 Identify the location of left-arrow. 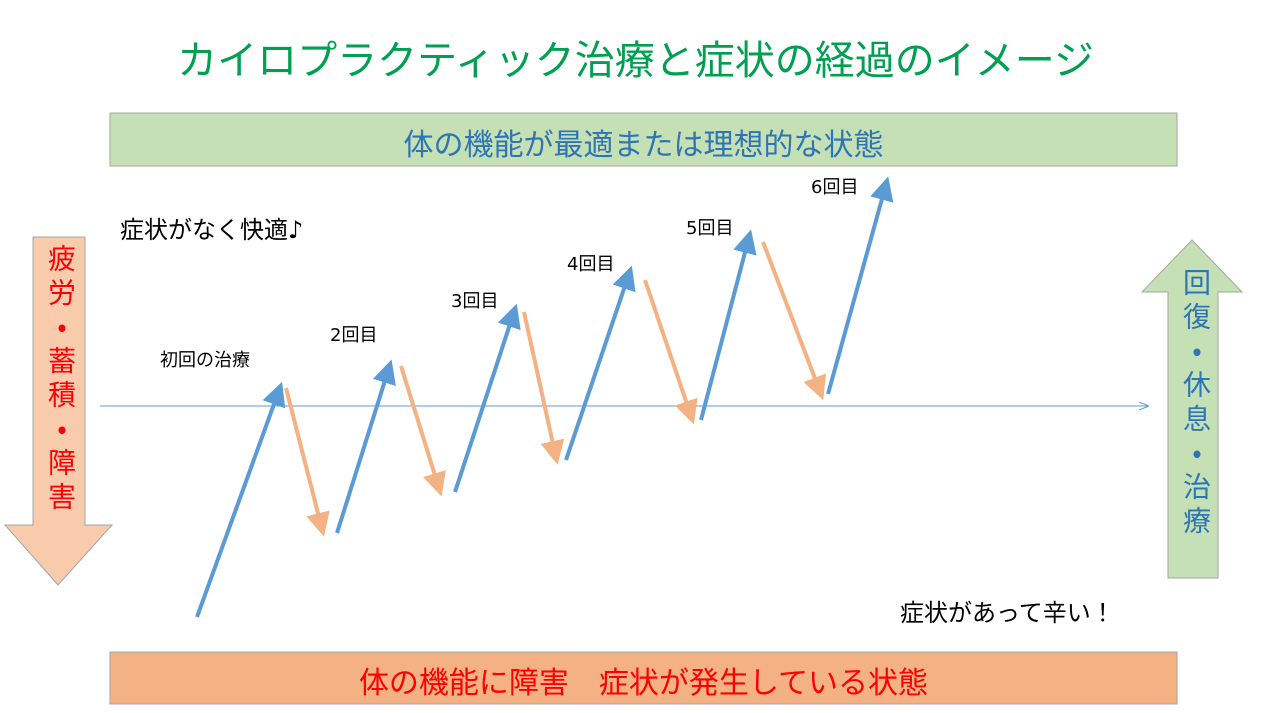
(58, 411).